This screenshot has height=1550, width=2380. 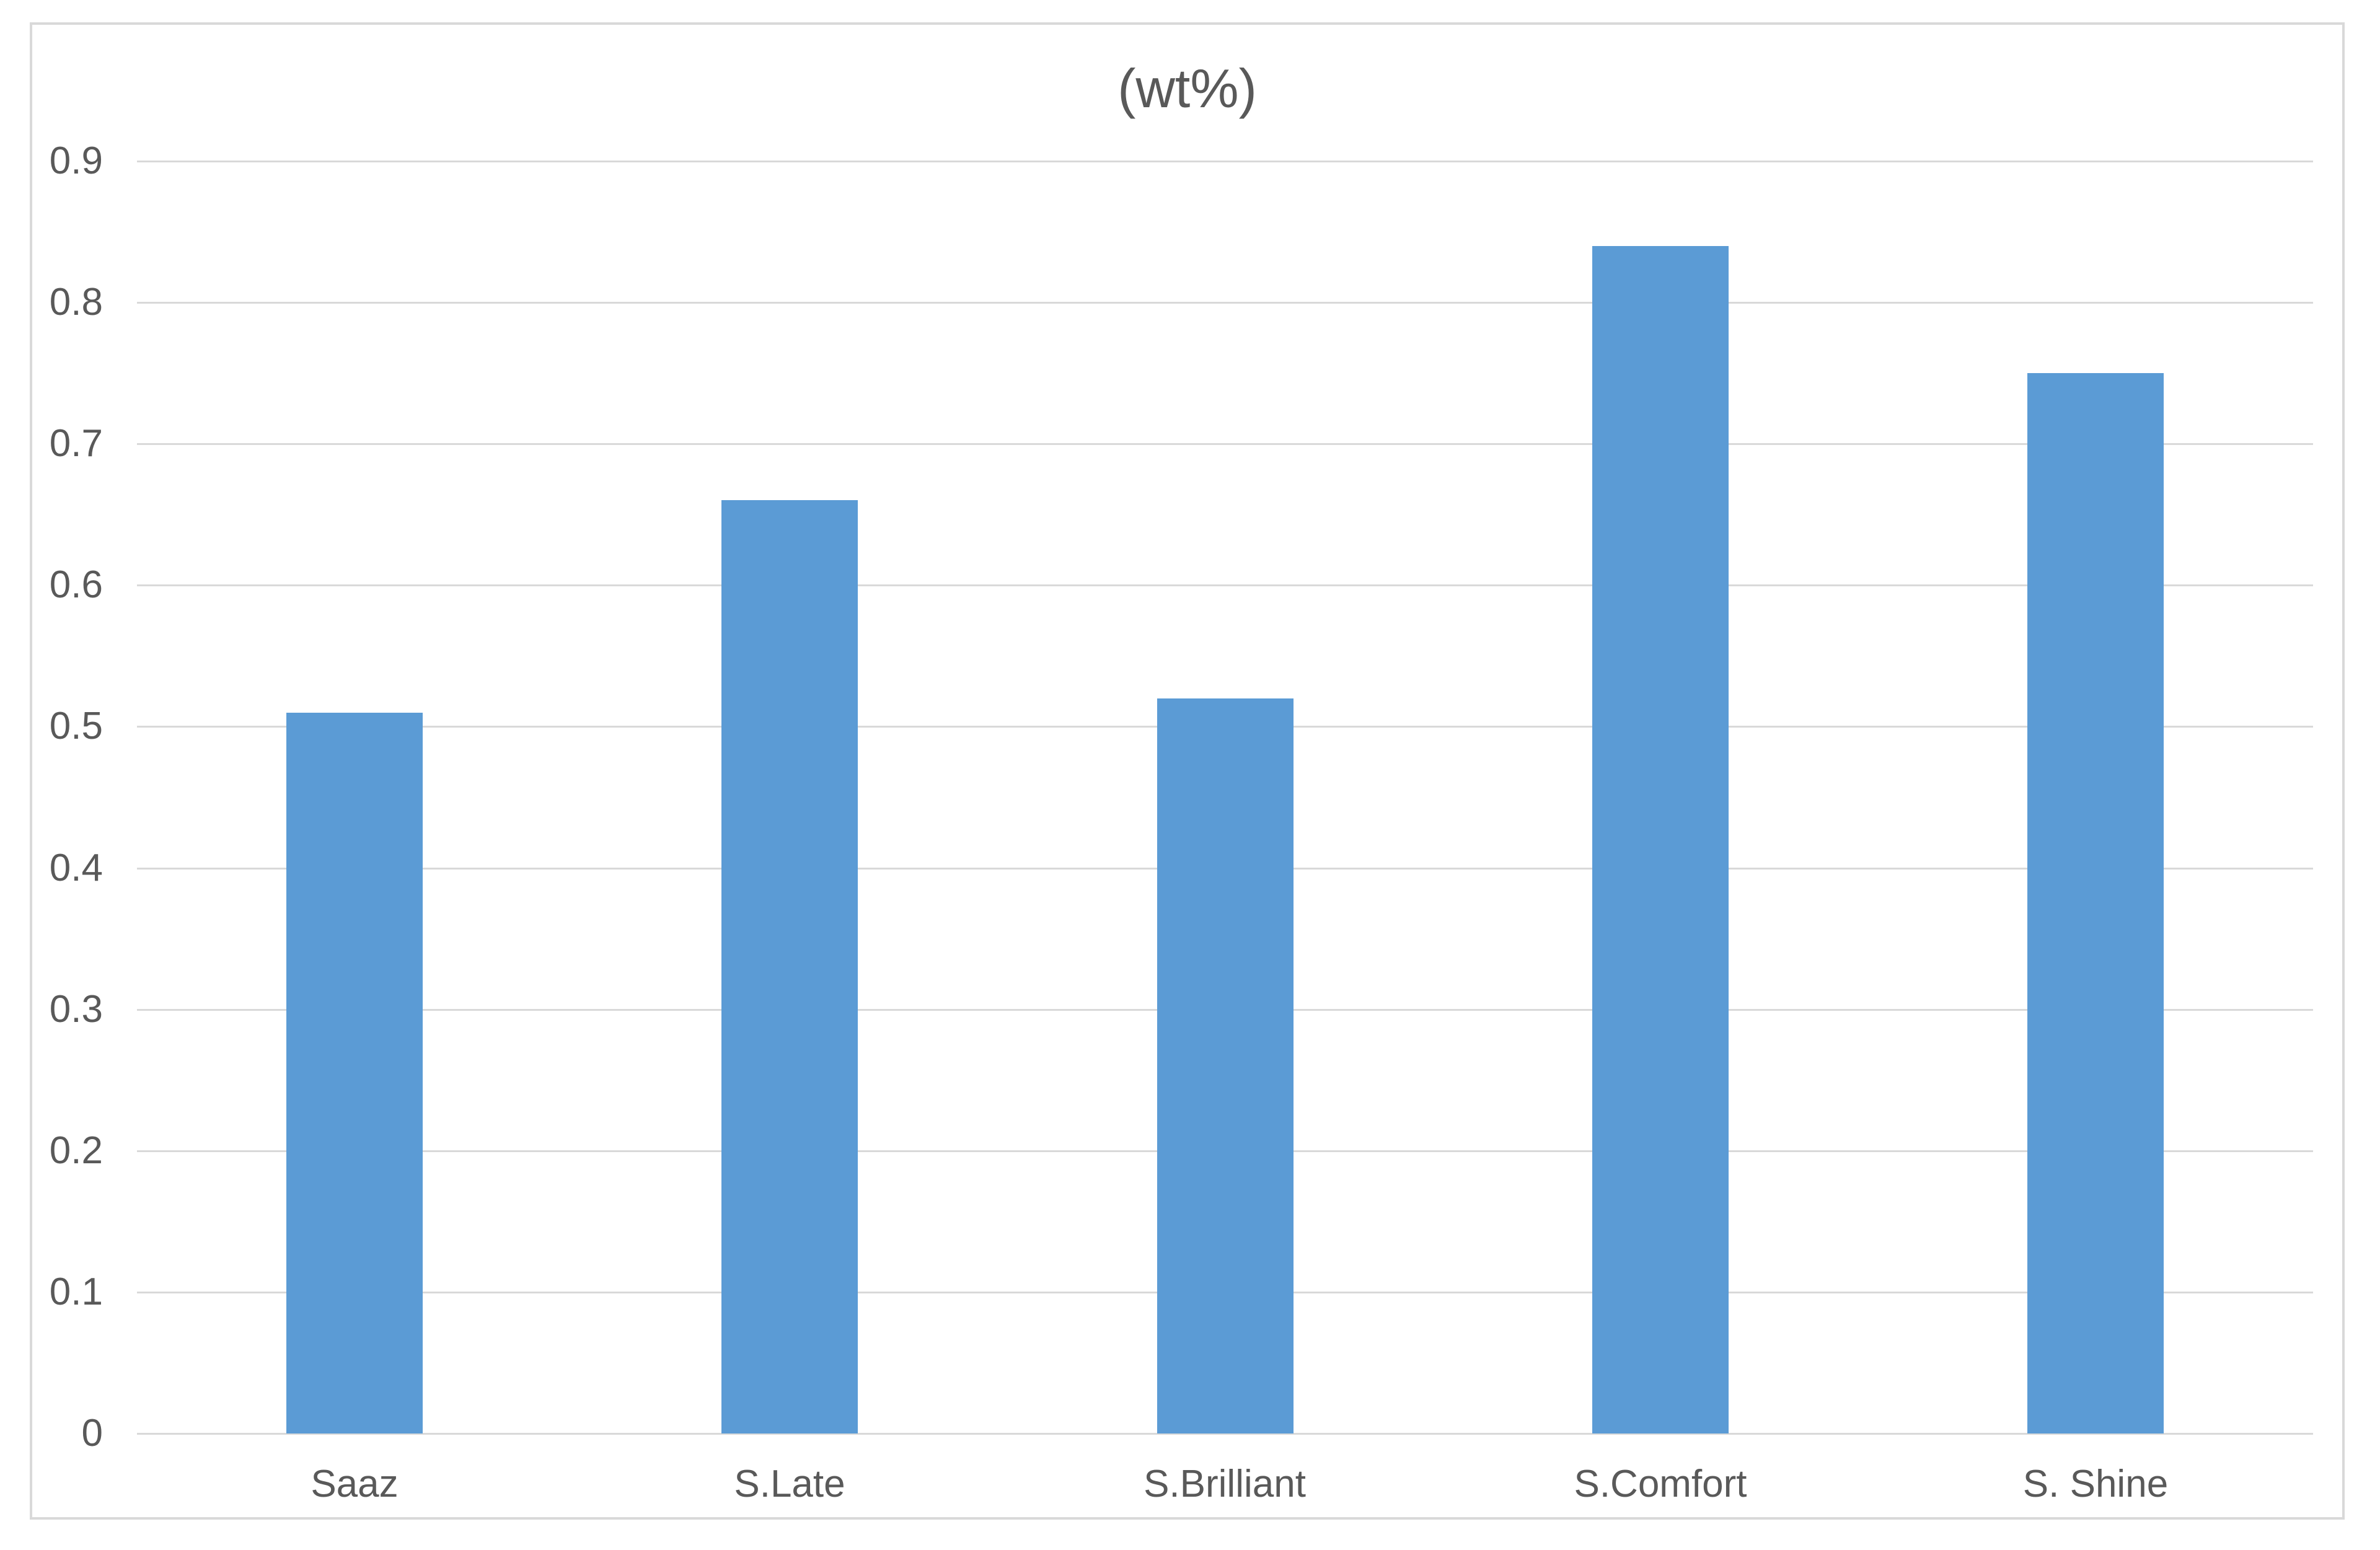 I want to click on x-category-label: S.Brilliant, so click(x=1225, y=1484).